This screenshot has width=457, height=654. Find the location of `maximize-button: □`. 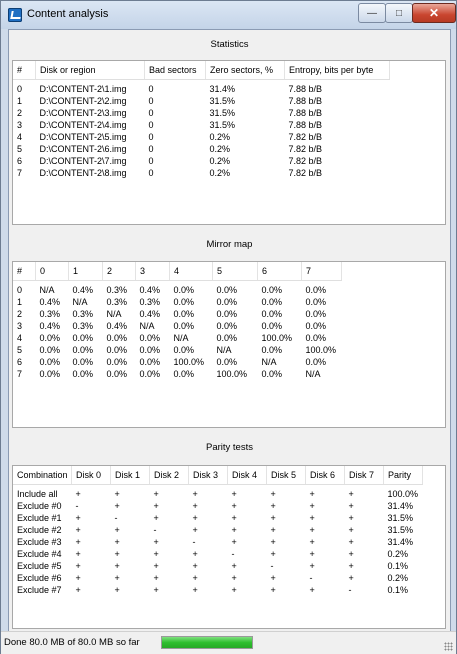

maximize-button: □ is located at coordinates (399, 13).